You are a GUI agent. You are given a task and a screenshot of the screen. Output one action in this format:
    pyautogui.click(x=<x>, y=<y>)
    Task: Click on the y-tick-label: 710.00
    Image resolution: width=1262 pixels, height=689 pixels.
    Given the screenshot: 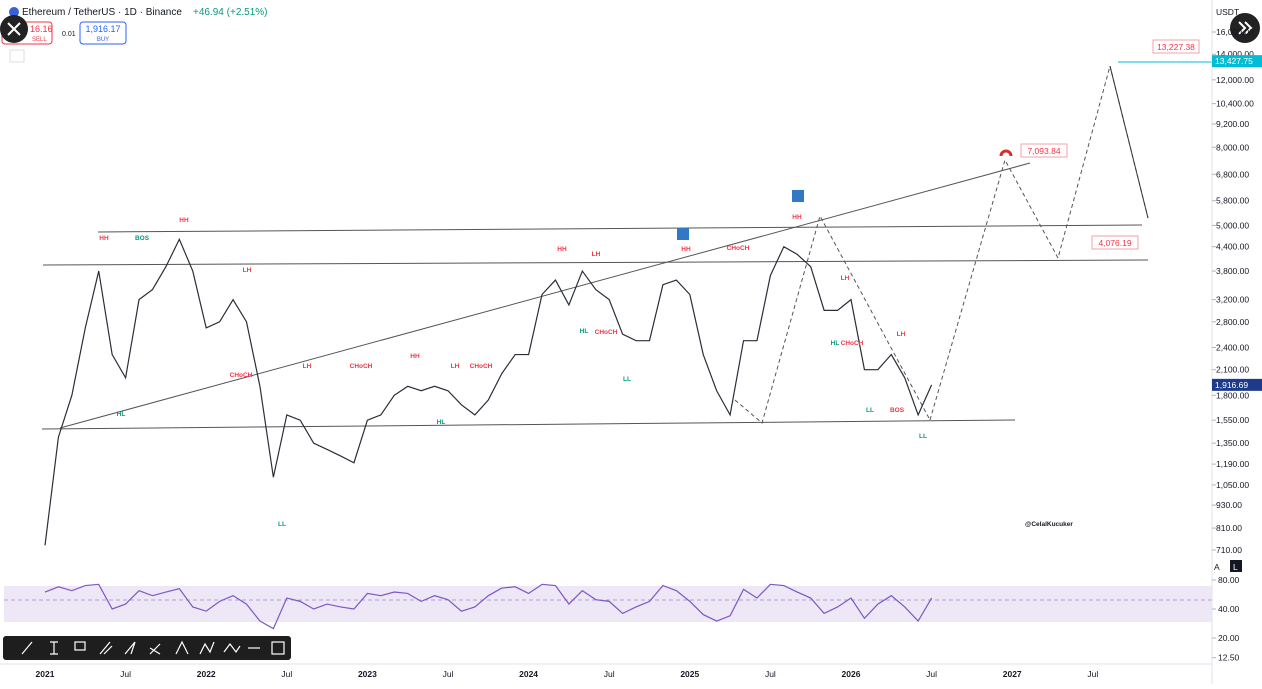 What is the action you would take?
    pyautogui.click(x=1229, y=550)
    